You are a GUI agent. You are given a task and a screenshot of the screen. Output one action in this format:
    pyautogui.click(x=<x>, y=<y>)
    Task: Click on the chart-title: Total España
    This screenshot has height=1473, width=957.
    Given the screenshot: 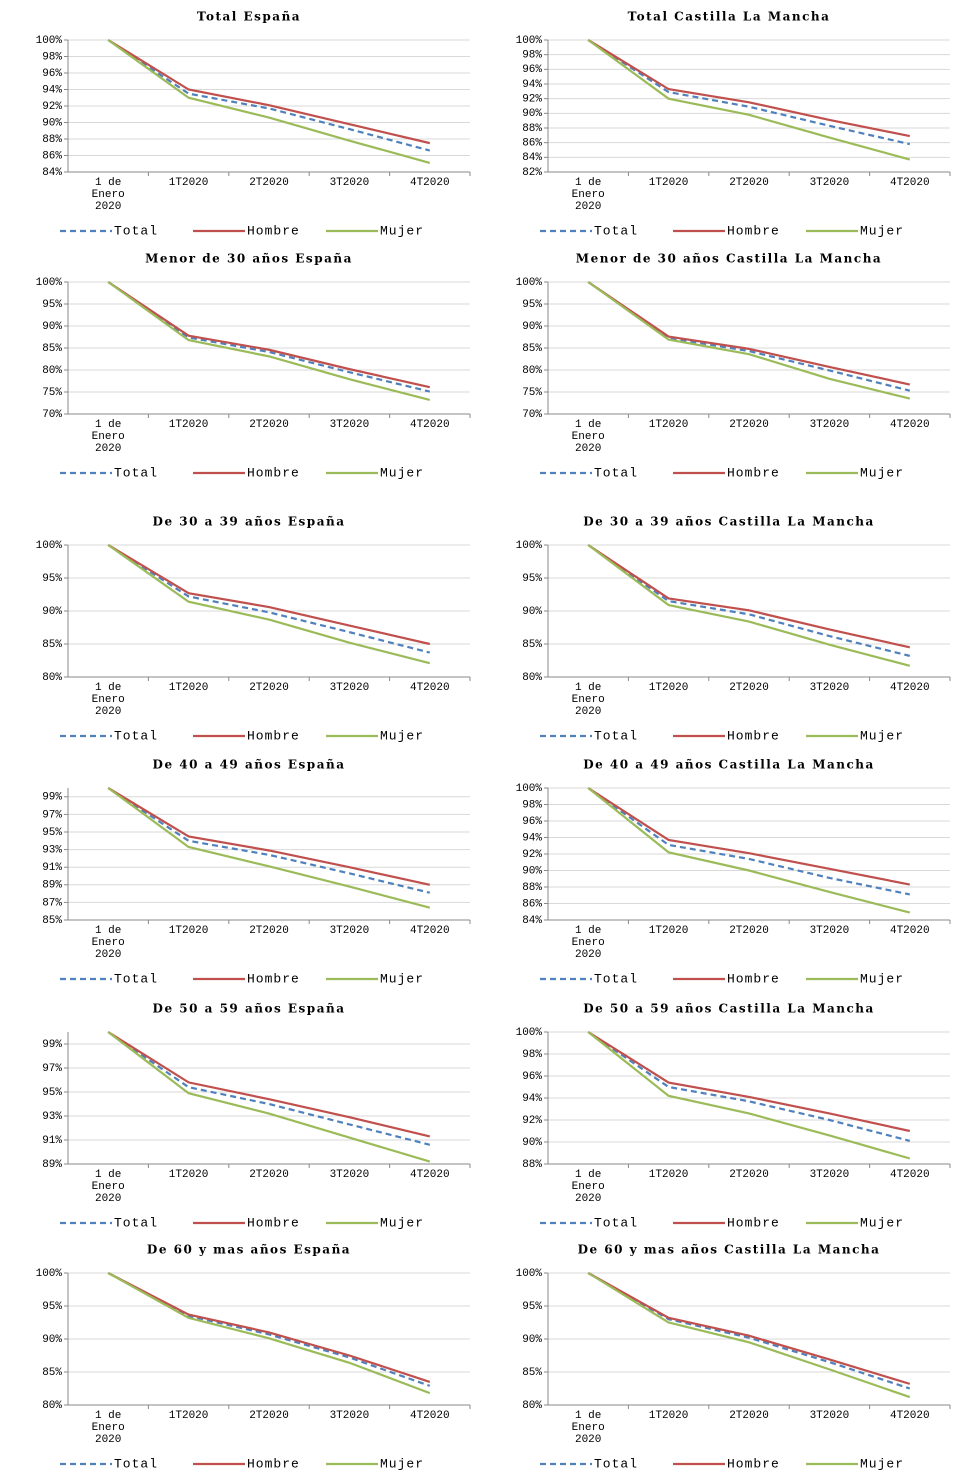 What is the action you would take?
    pyautogui.click(x=249, y=17)
    